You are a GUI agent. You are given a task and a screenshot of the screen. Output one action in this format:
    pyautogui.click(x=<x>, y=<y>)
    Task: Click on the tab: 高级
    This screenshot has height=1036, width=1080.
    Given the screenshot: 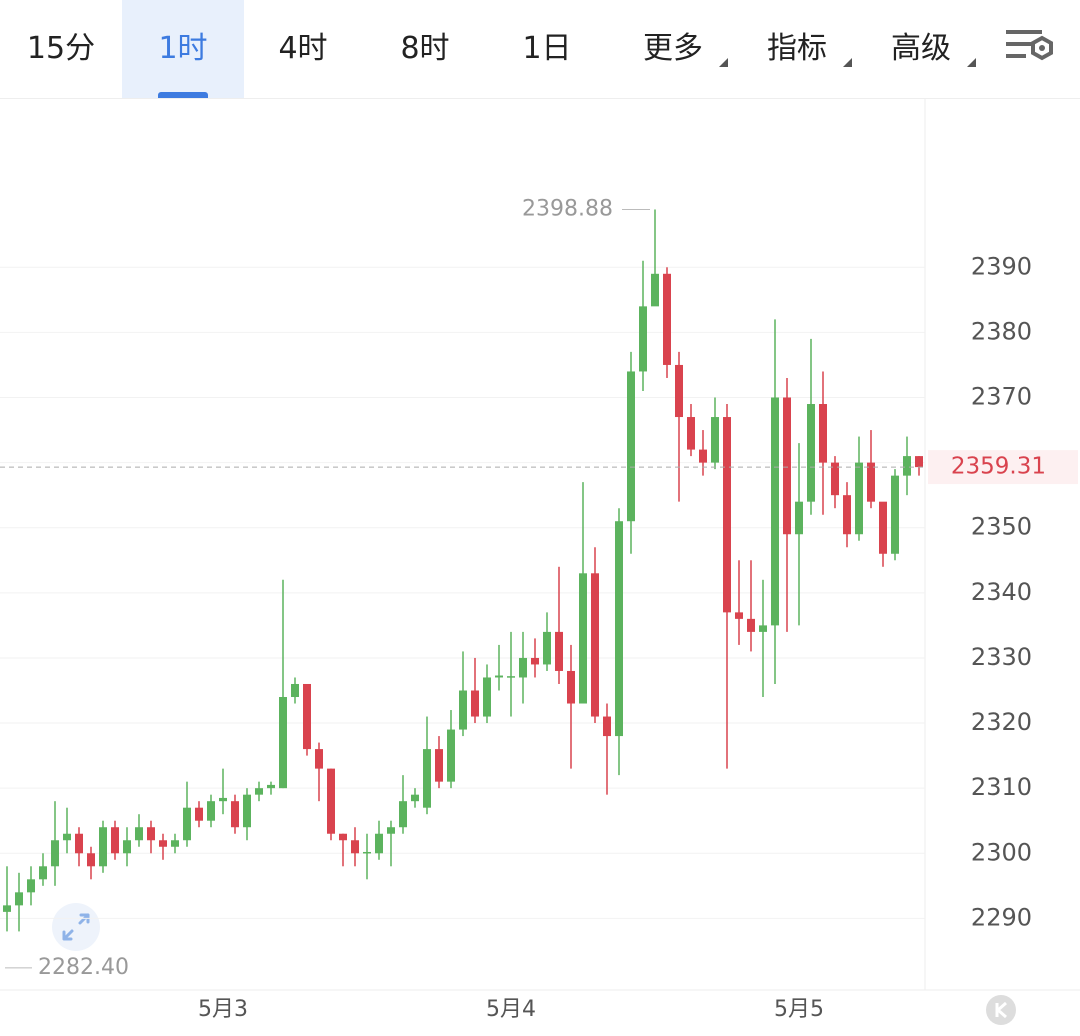 What is the action you would take?
    pyautogui.click(x=921, y=49)
    